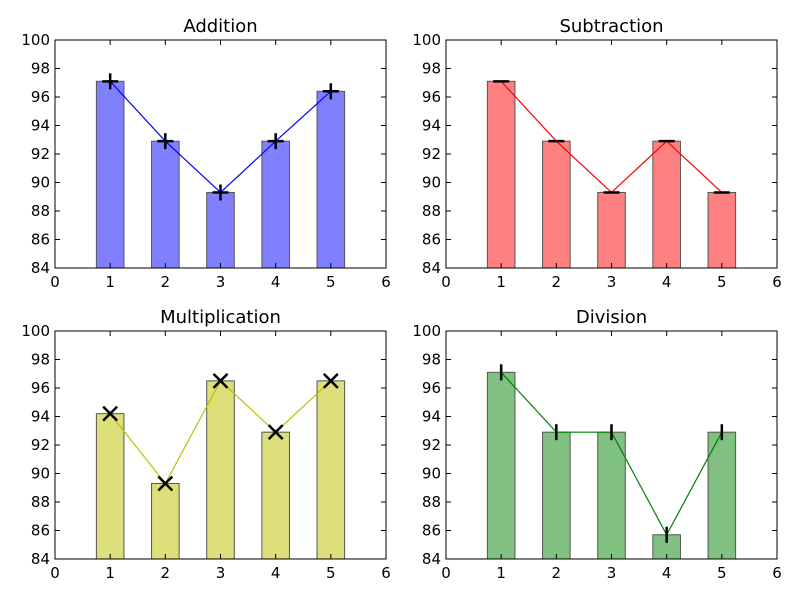 The height and width of the screenshot is (604, 800). I want to click on subplot-title: Subtraction, so click(611, 26).